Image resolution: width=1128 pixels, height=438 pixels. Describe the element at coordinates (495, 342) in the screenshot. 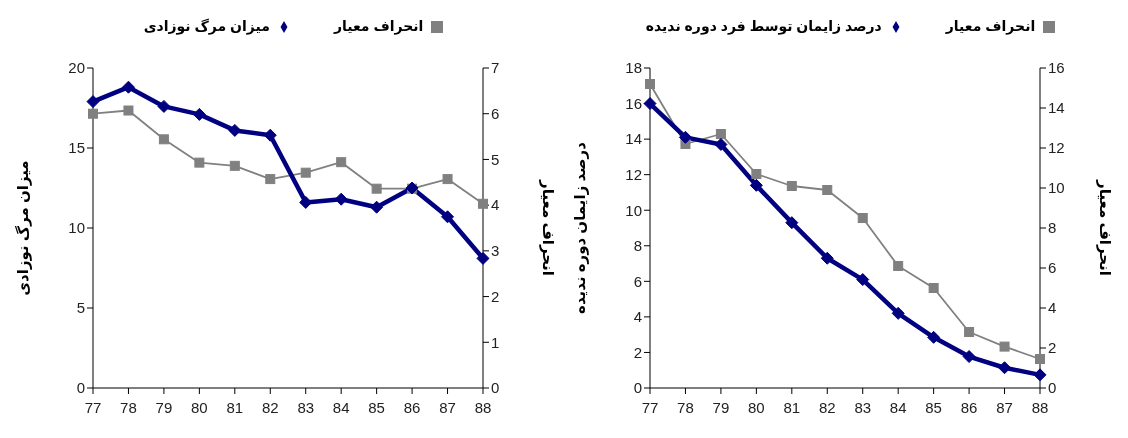

I see `y2-tick-label: 1` at that location.